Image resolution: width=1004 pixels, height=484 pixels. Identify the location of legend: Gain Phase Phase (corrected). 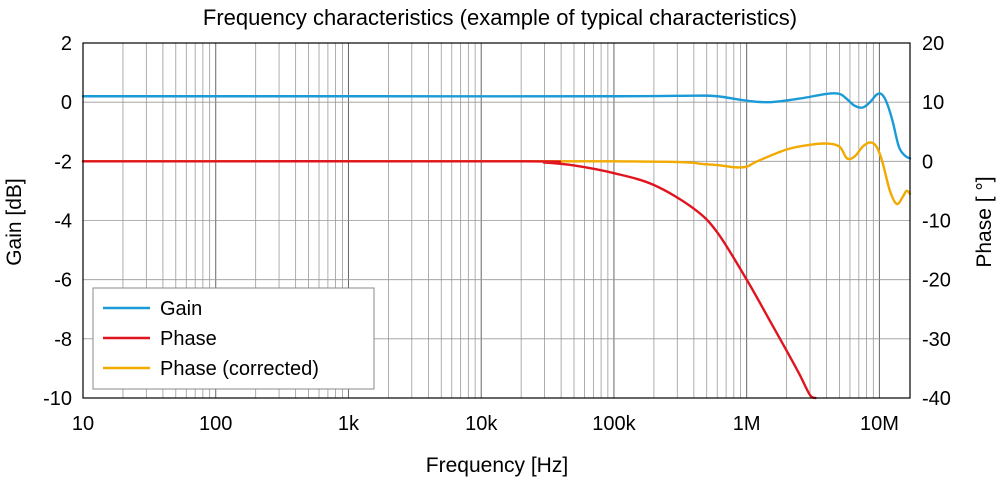
(233, 338).